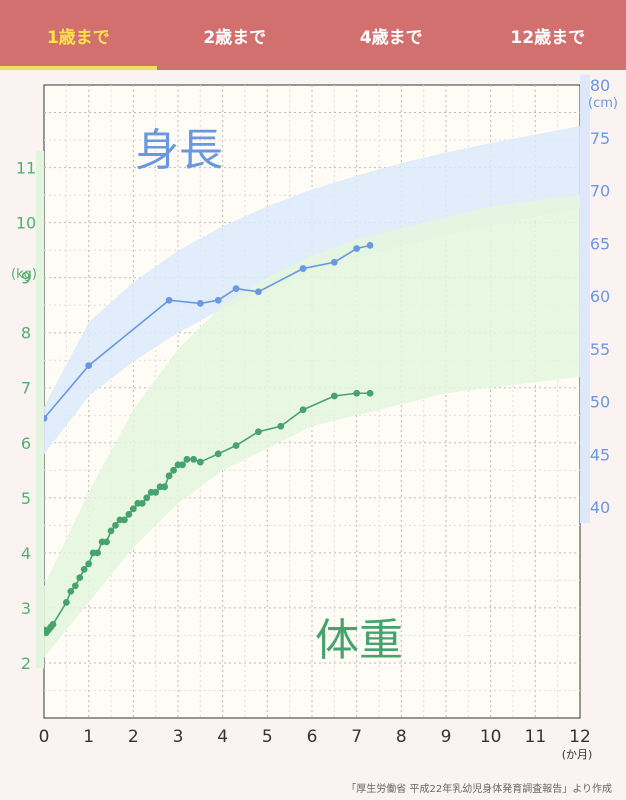  Describe the element at coordinates (600, 507) in the screenshot. I see `height-tick-label: 40` at that location.